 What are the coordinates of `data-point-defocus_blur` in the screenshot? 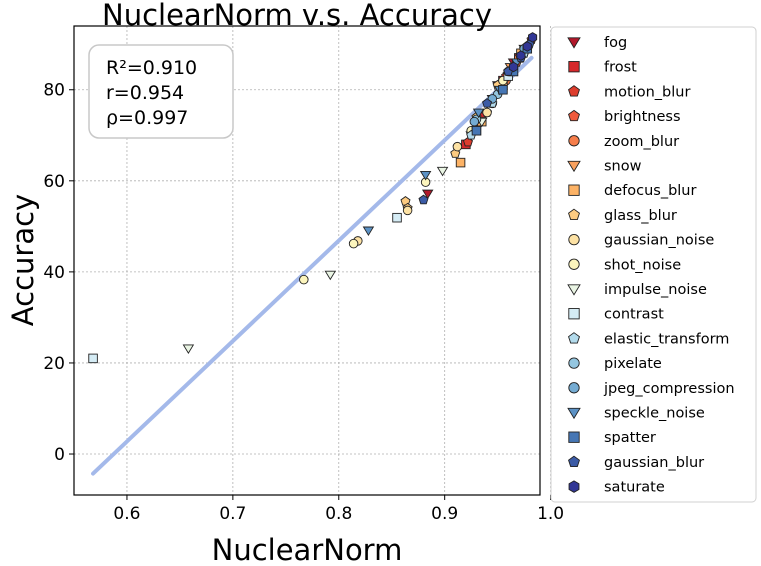 It's located at (460, 162).